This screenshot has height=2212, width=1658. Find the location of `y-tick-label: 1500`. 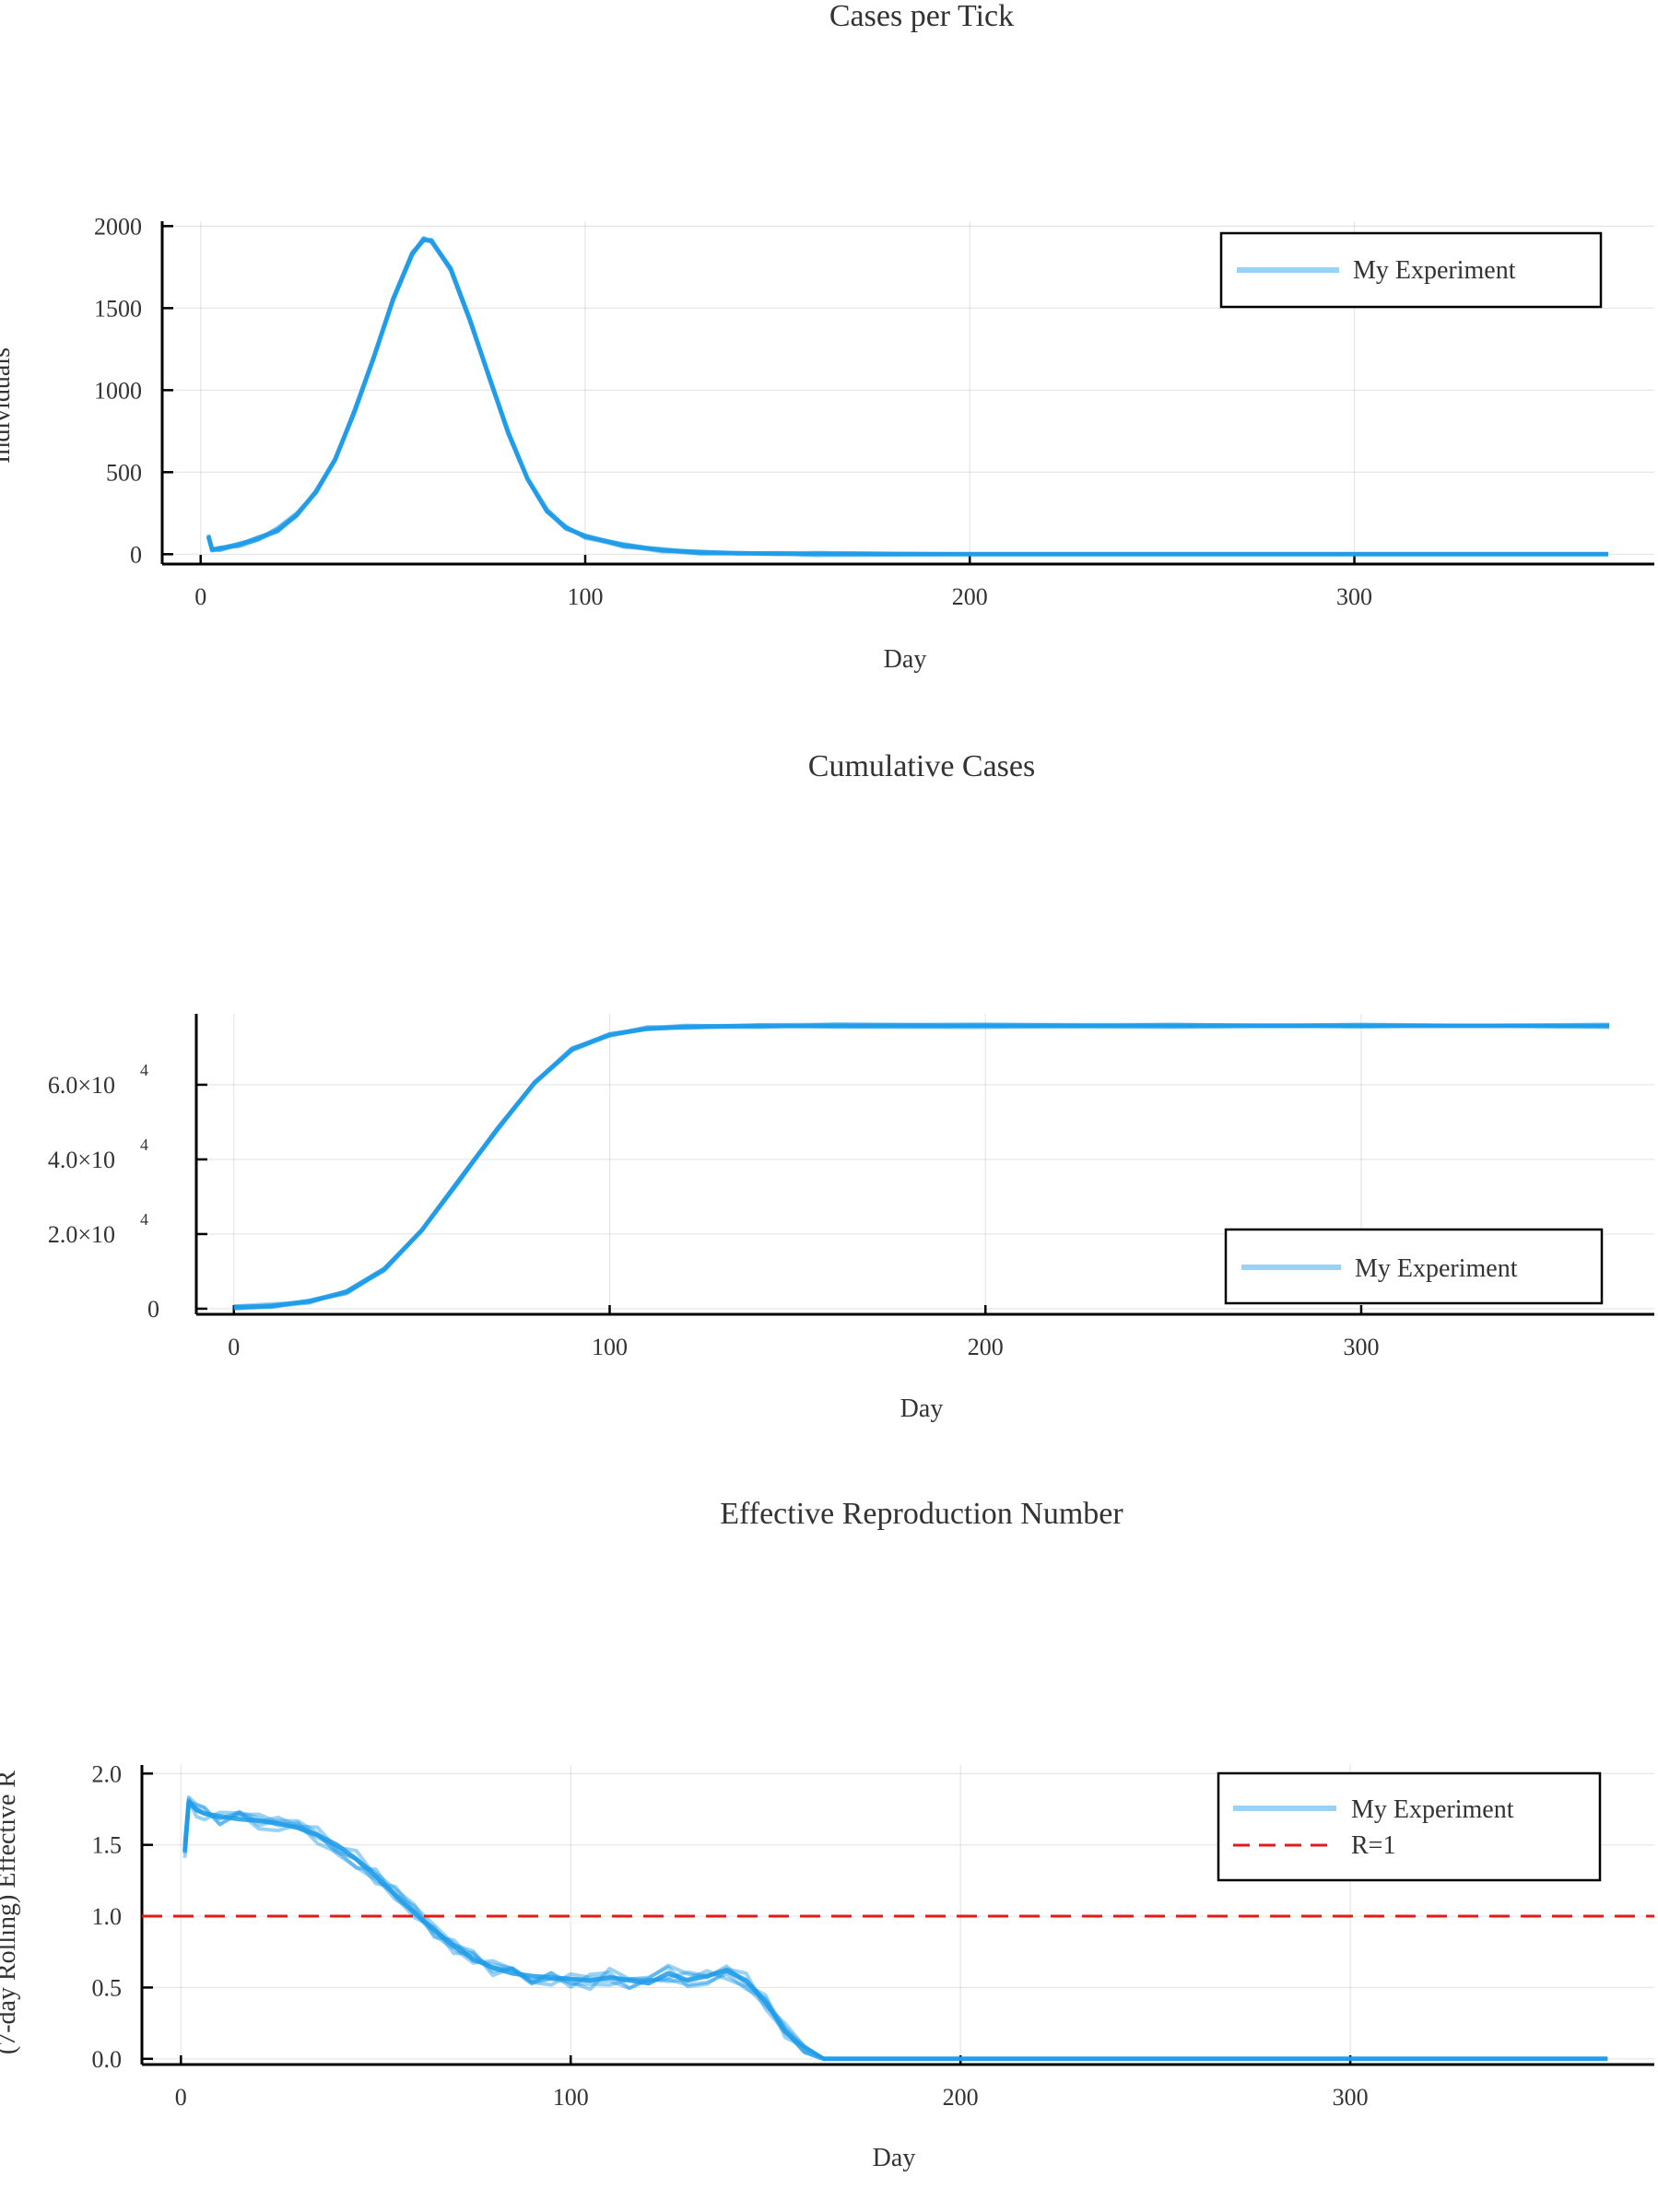

y-tick-label: 1500 is located at coordinates (118, 308).